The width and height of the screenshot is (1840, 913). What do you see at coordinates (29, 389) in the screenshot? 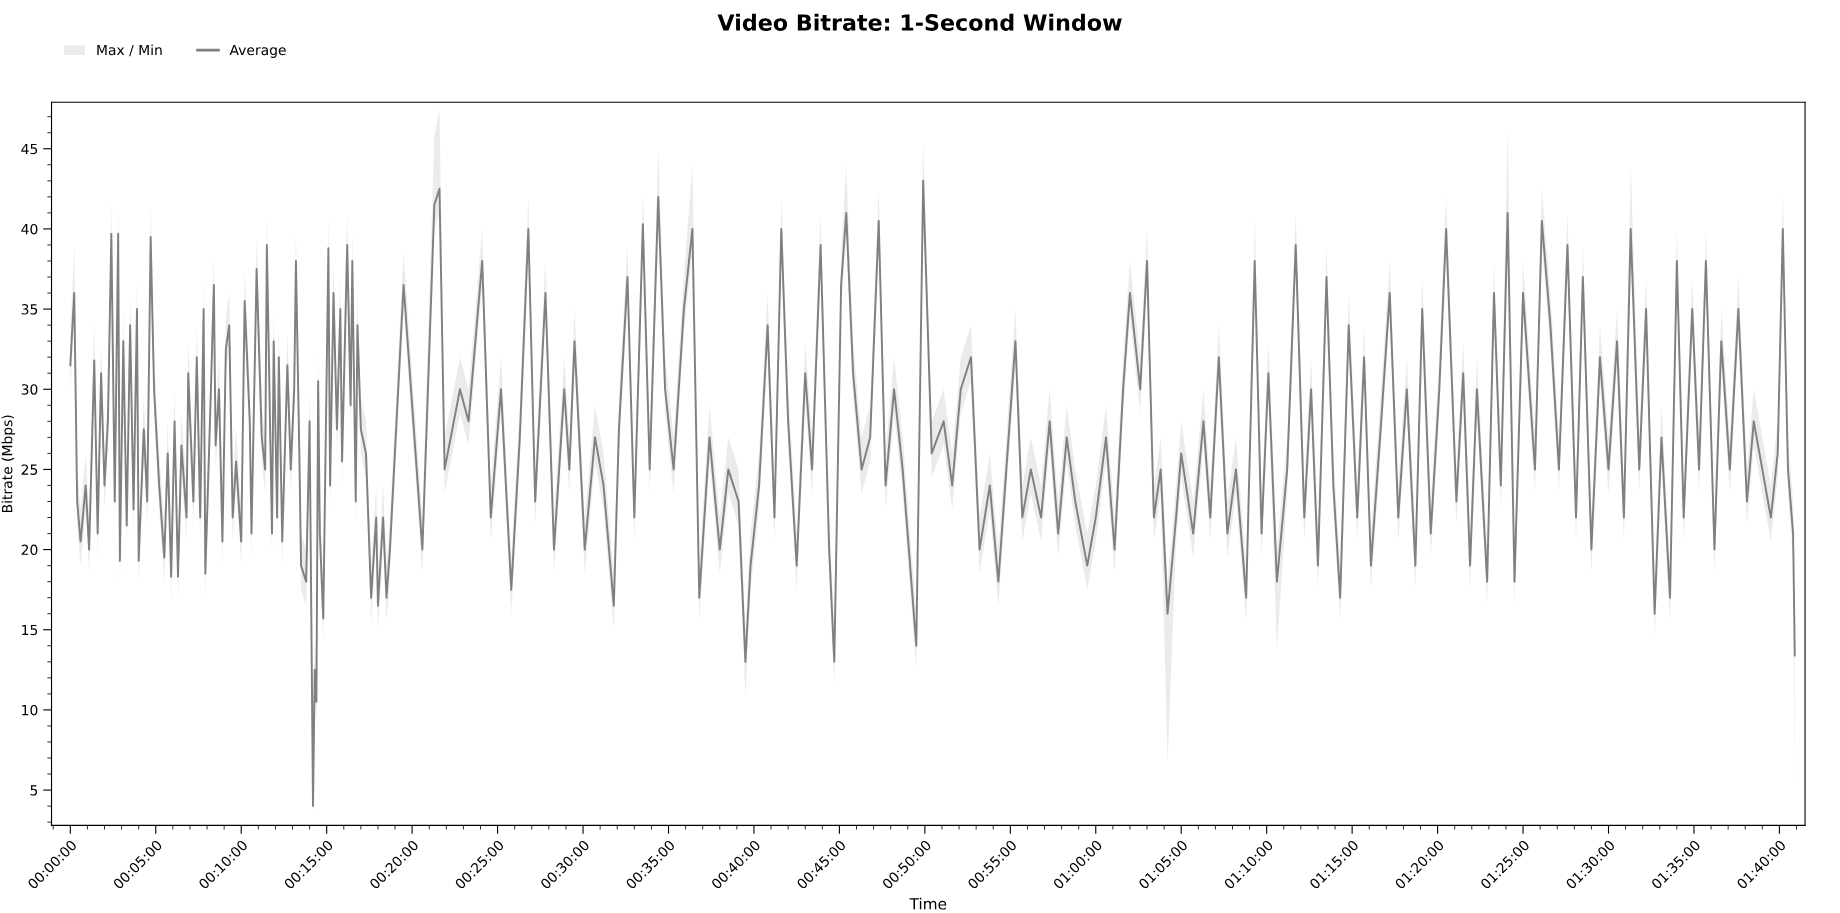
I see `y-tick-label: 30` at bounding box center [29, 389].